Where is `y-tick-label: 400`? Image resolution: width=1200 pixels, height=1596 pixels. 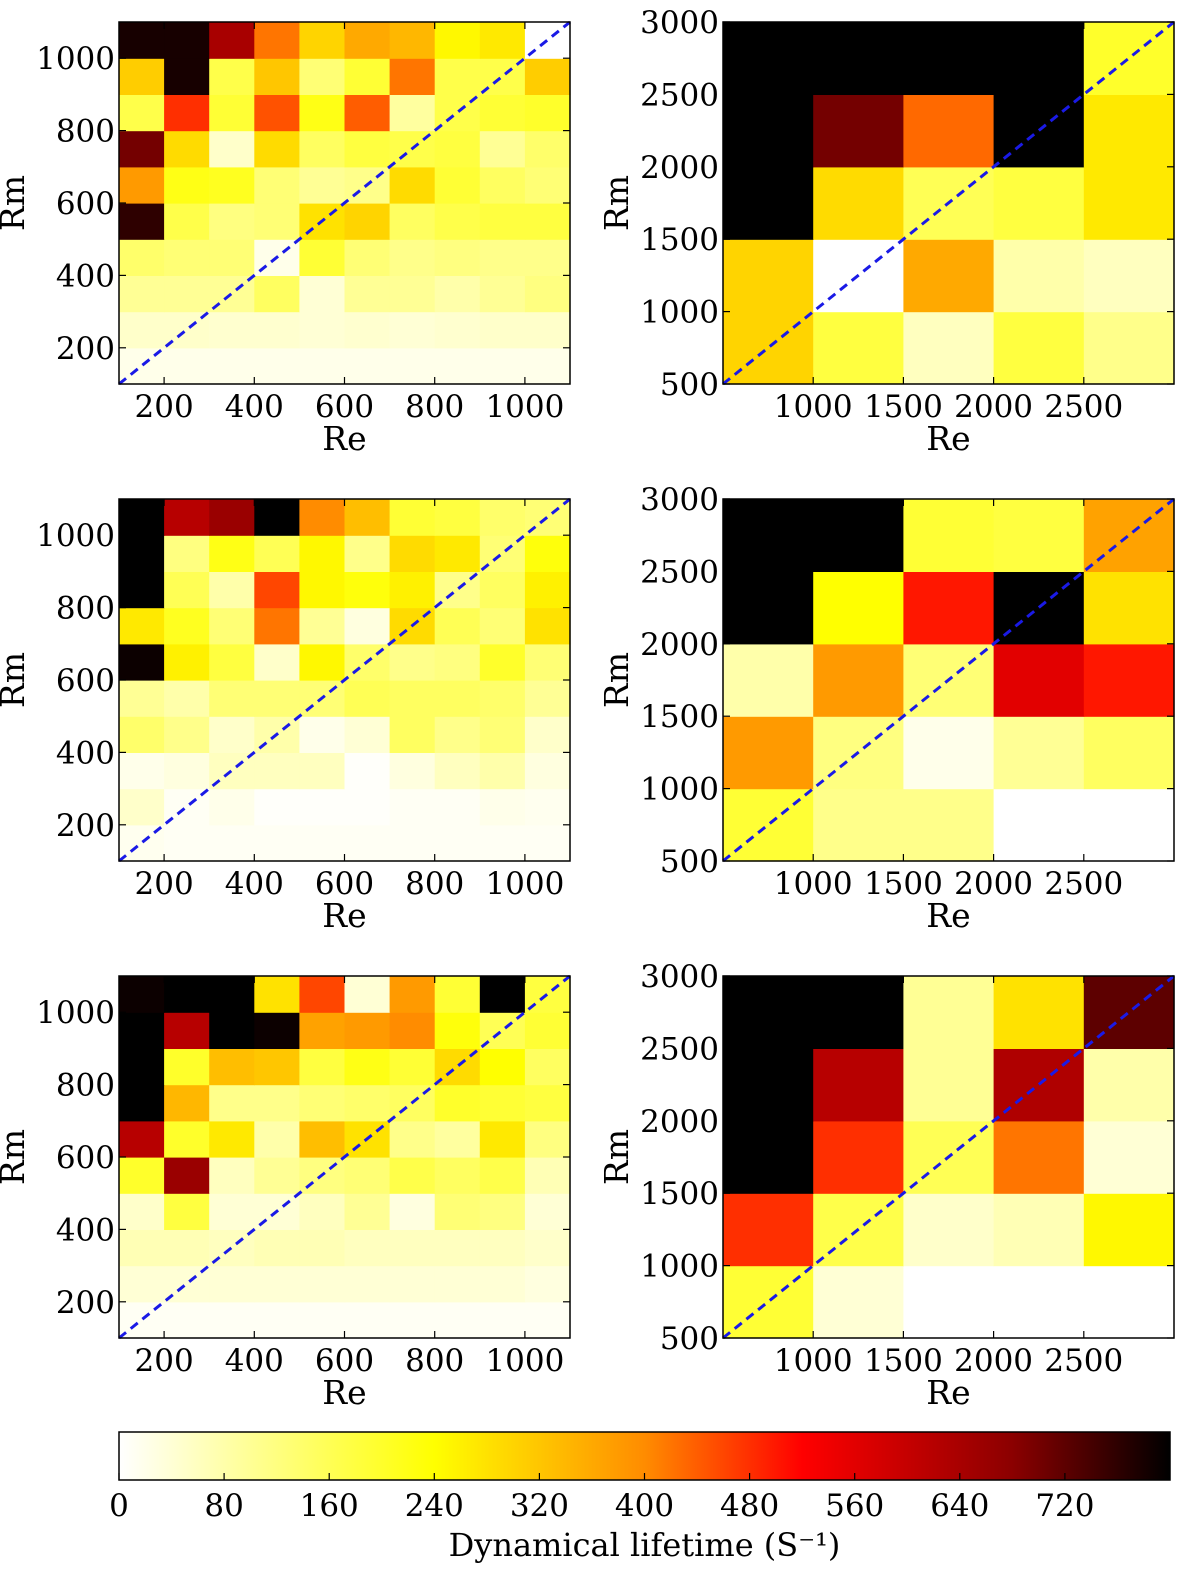
y-tick-label: 400 is located at coordinates (85, 1230).